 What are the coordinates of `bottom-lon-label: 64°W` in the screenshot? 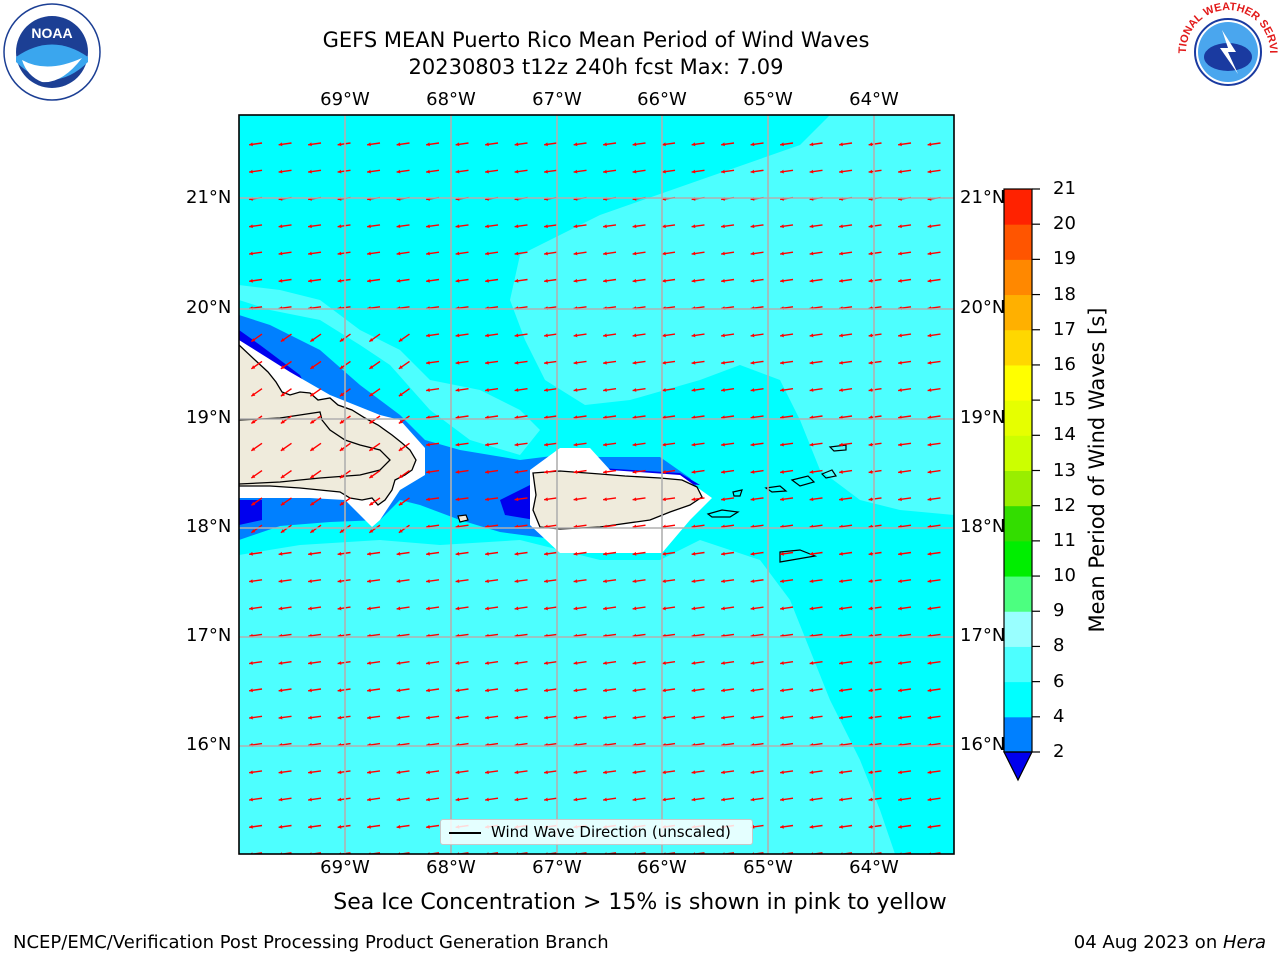 It's located at (874, 867).